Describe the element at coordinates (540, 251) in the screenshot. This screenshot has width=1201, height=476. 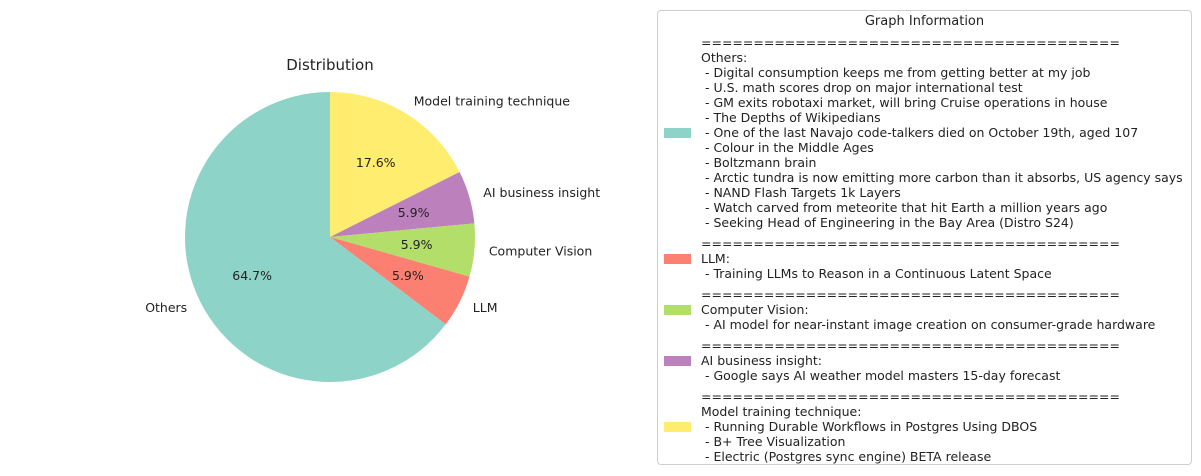
I see `pie-category-label: Computer Vision` at that location.